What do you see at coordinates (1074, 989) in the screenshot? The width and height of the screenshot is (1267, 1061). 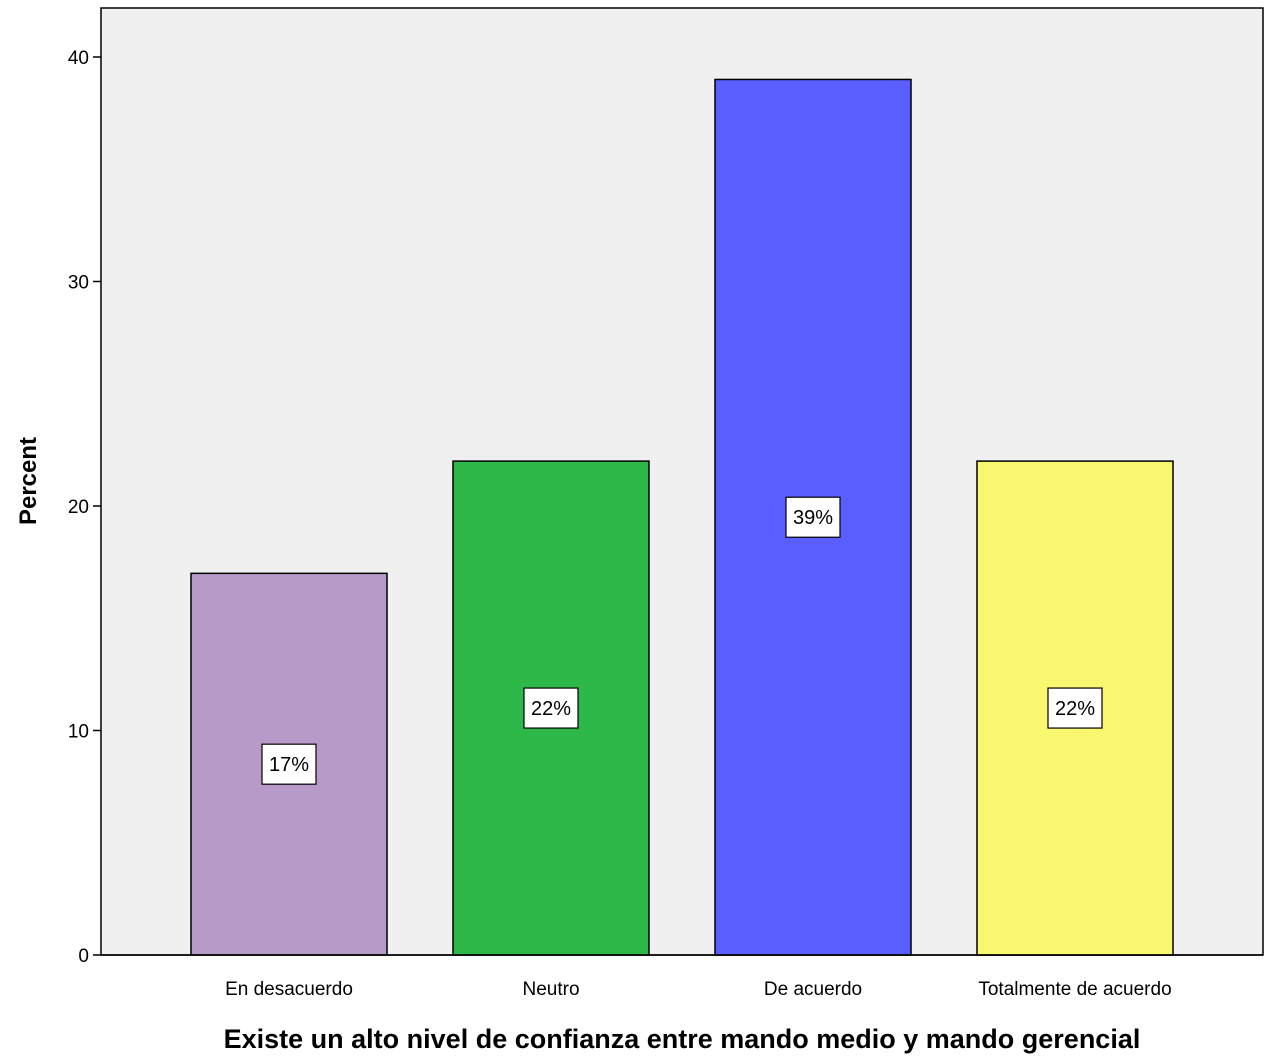 I see `category-label-3: Totalmente de acuerdo` at bounding box center [1074, 989].